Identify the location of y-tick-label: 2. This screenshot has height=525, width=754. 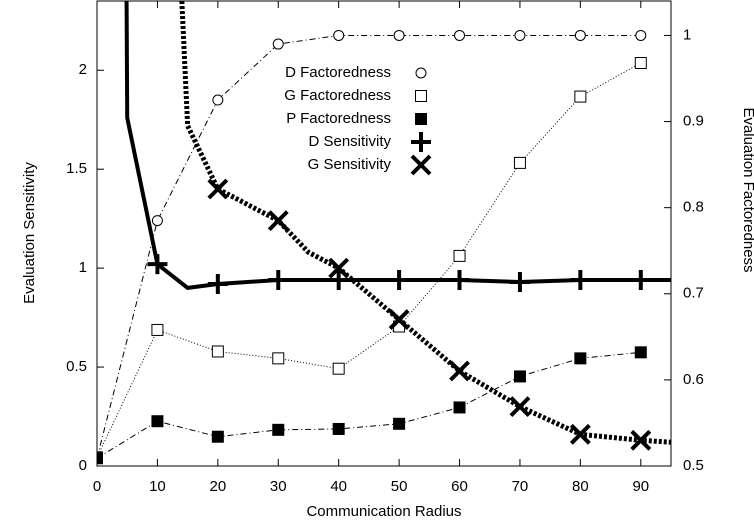
(83, 69).